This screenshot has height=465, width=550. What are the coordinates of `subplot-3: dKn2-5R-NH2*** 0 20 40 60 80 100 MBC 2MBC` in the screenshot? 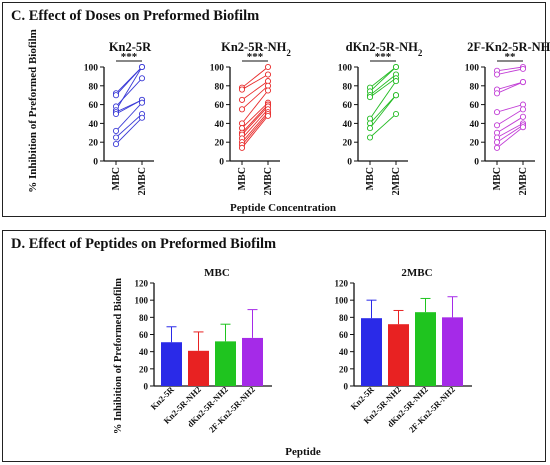 It's located at (380, 117).